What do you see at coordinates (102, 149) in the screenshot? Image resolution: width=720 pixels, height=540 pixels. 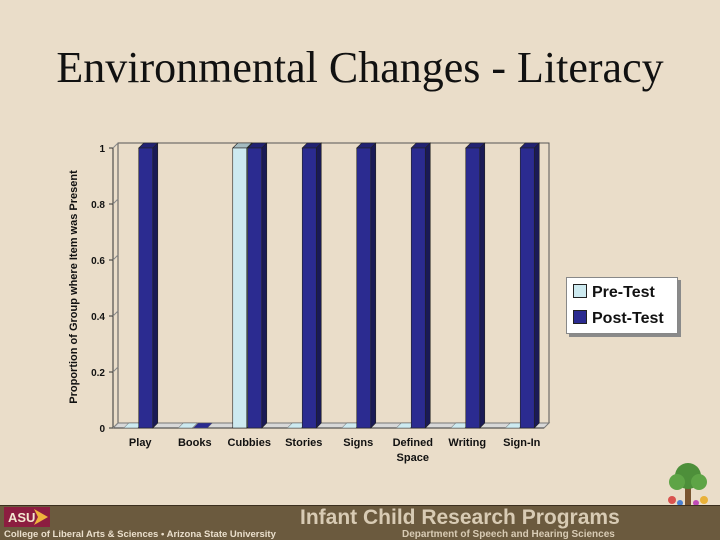 I see `y-tick-label: 1` at bounding box center [102, 149].